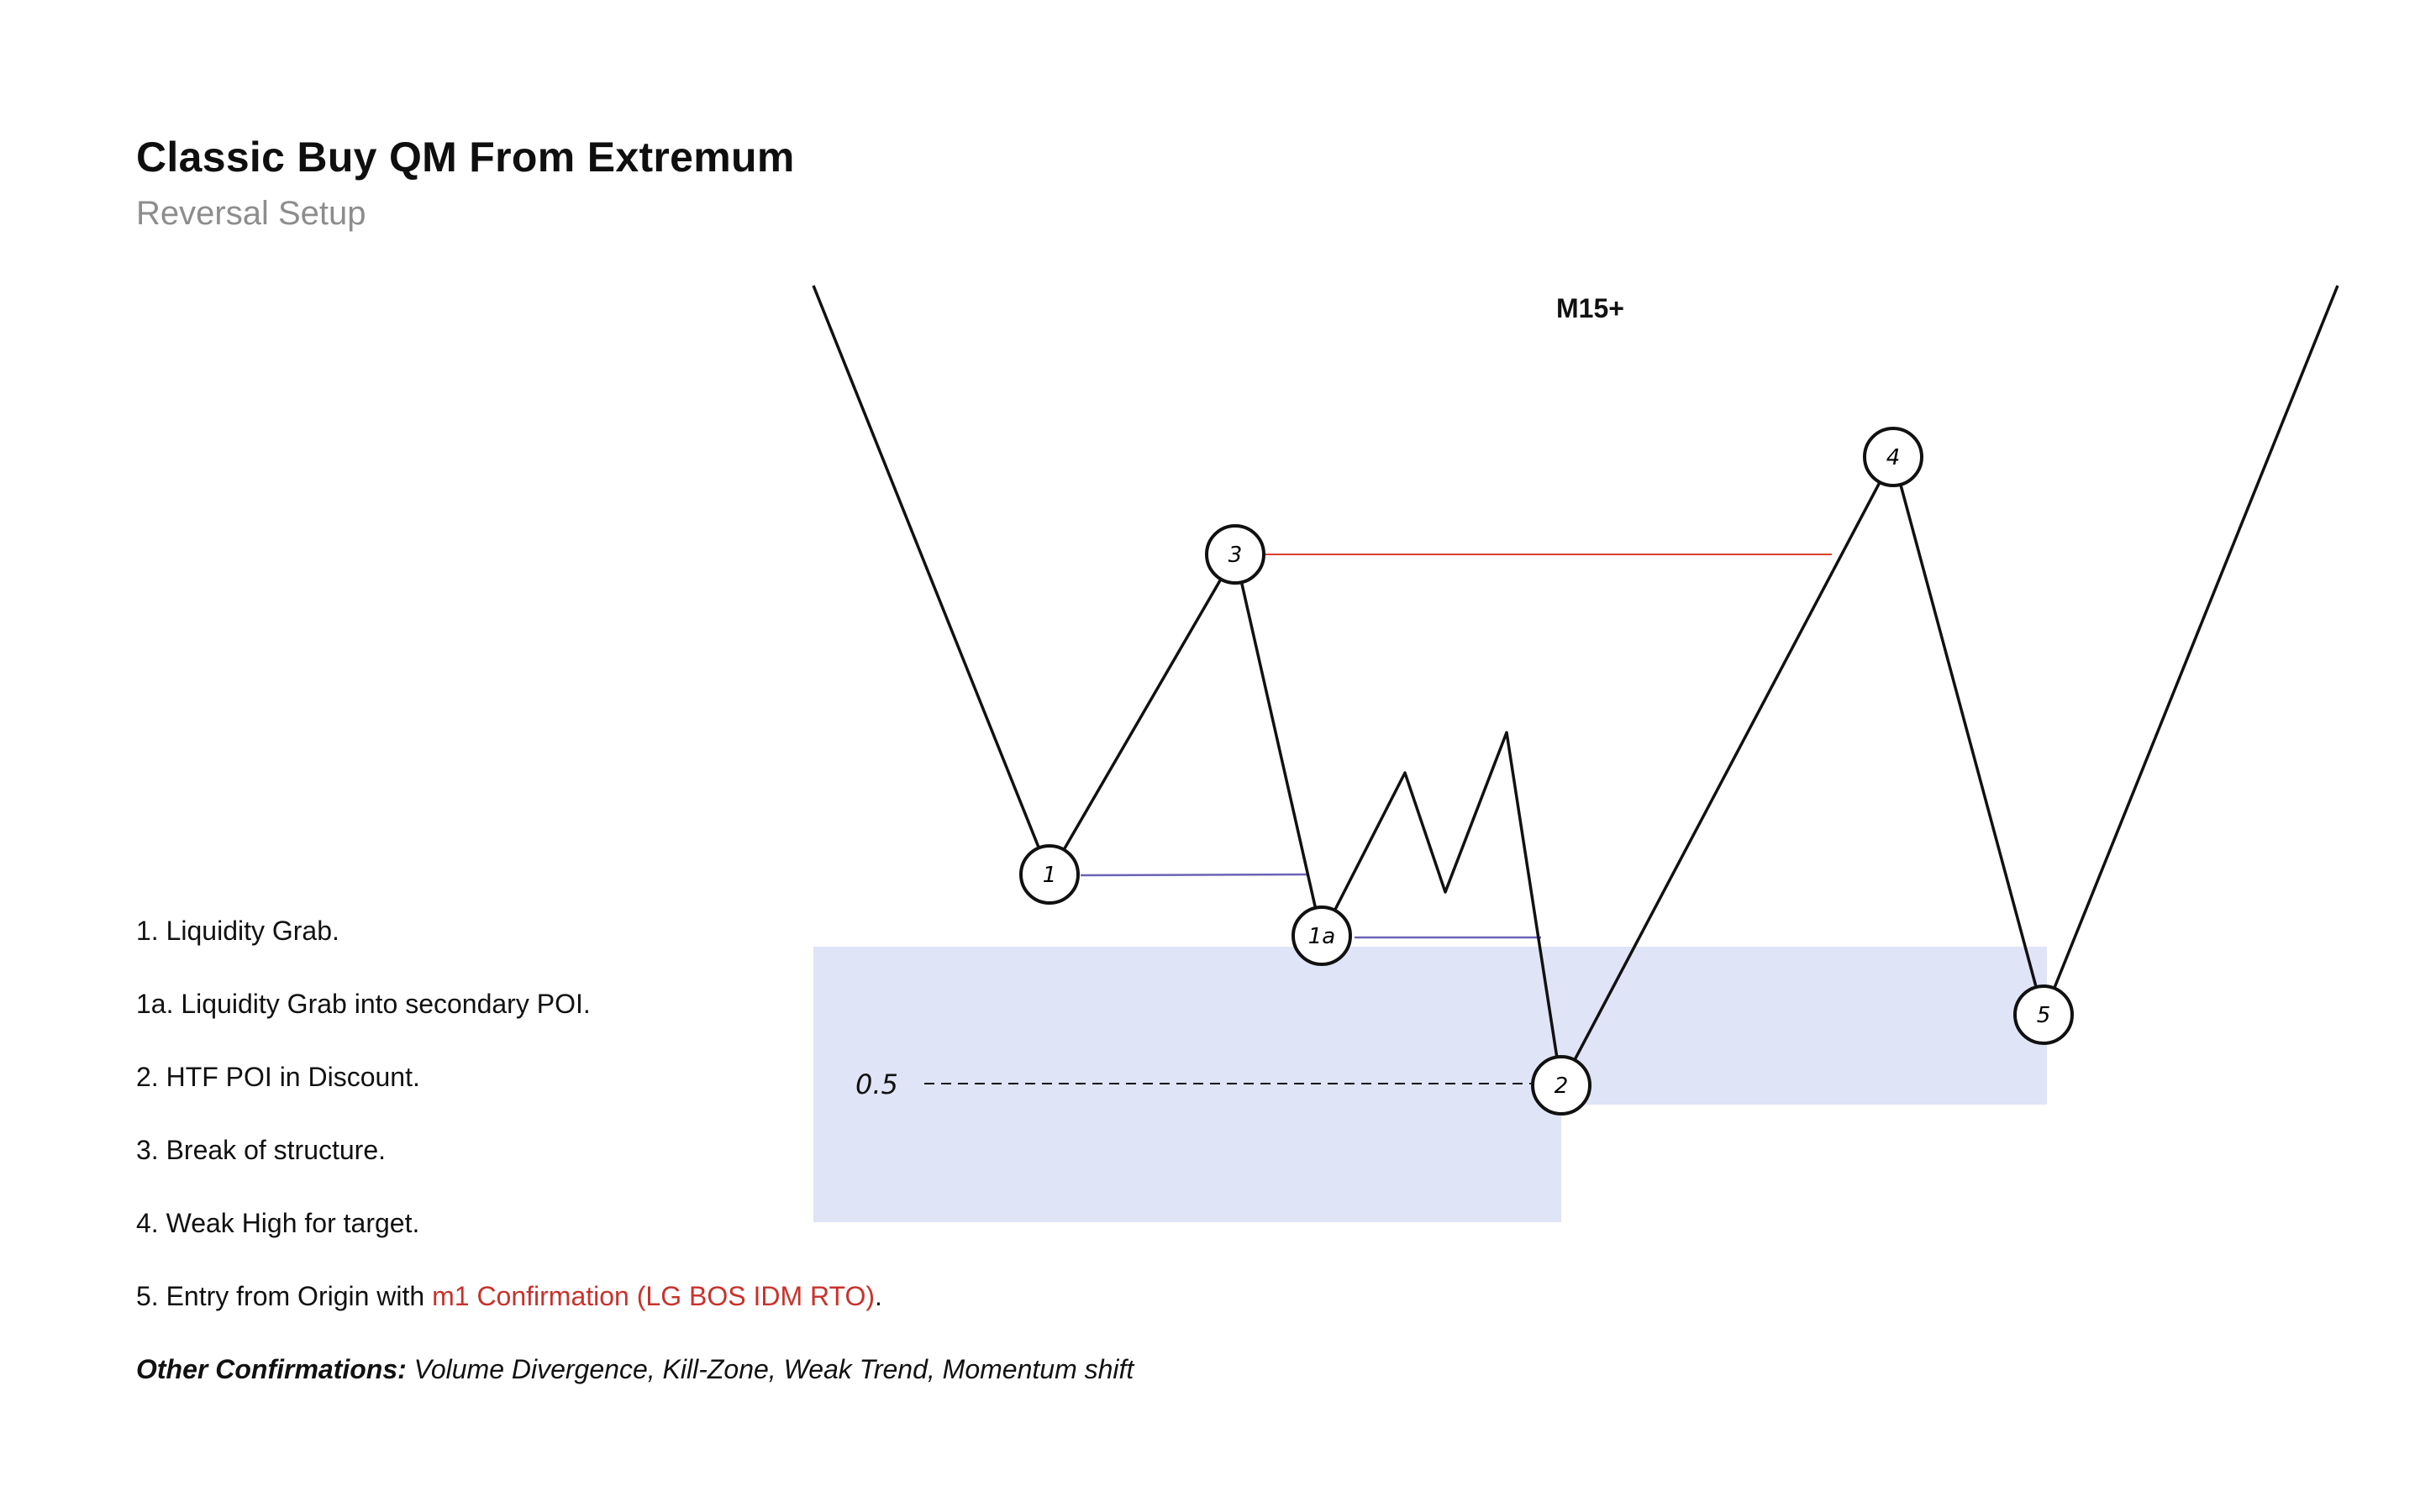 The height and width of the screenshot is (1512, 2420). I want to click on timeframe-label: M15+, so click(1590, 308).